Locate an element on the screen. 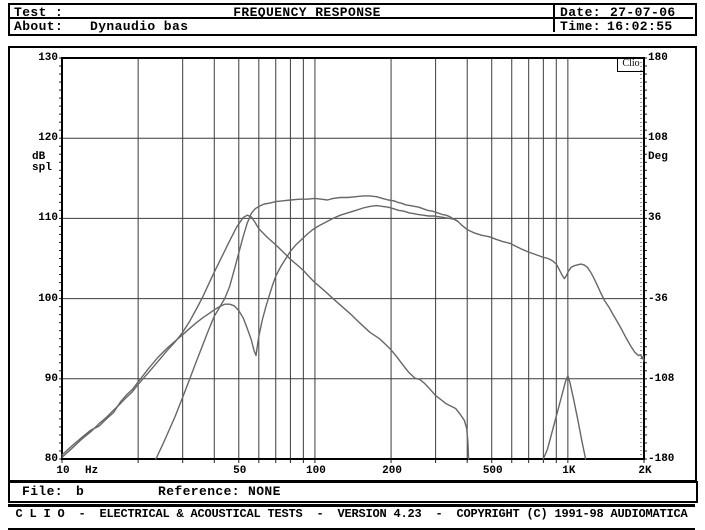  about-label: About: is located at coordinates (39, 26).